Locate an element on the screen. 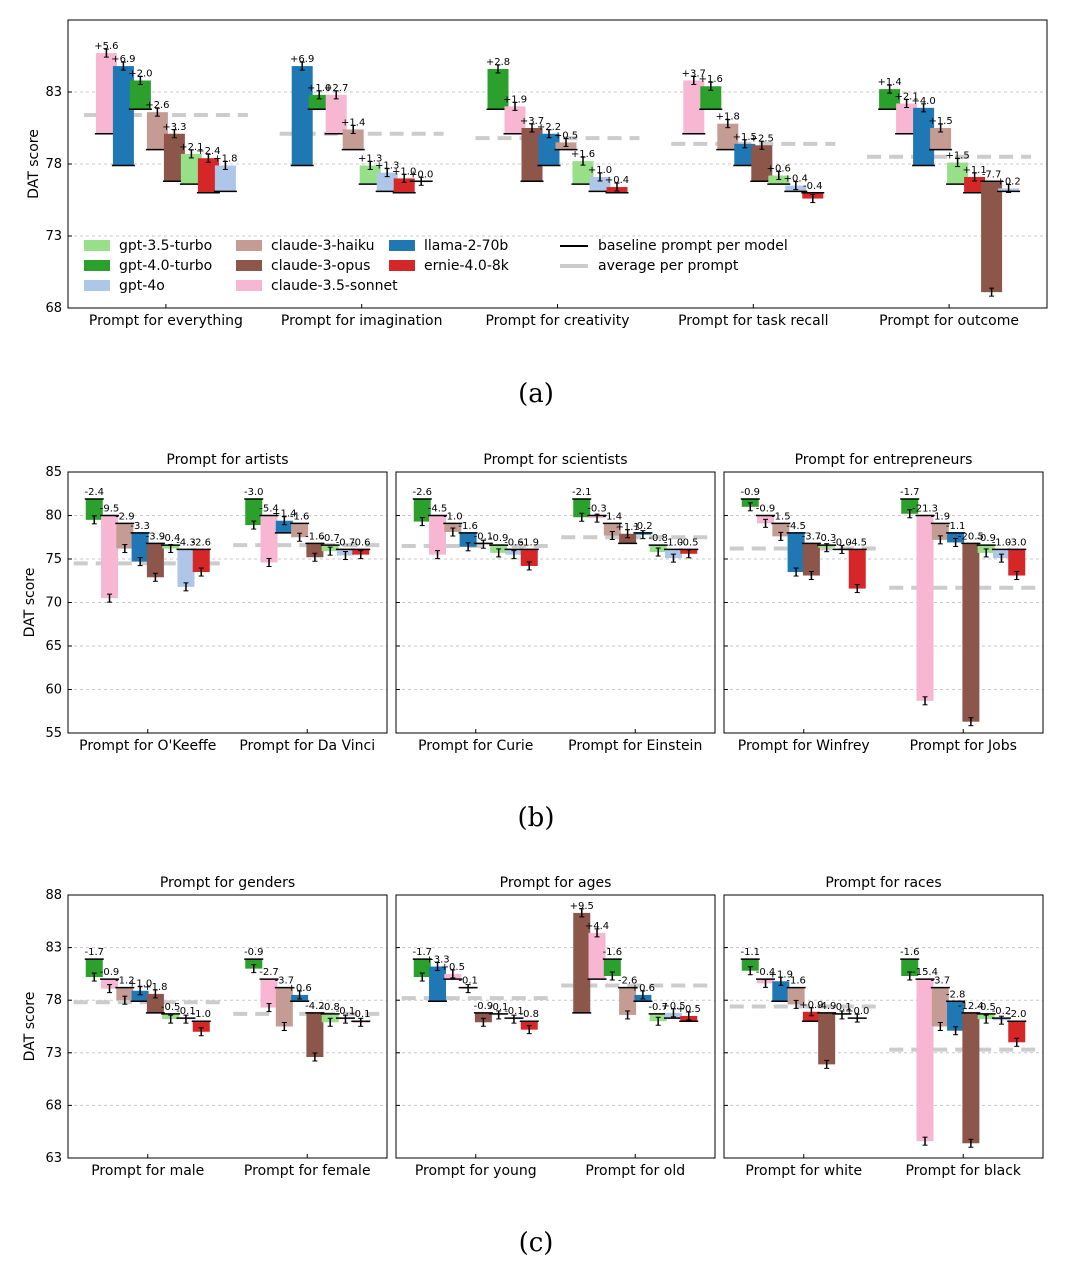  data-label: -3.7 is located at coordinates (941, 981).